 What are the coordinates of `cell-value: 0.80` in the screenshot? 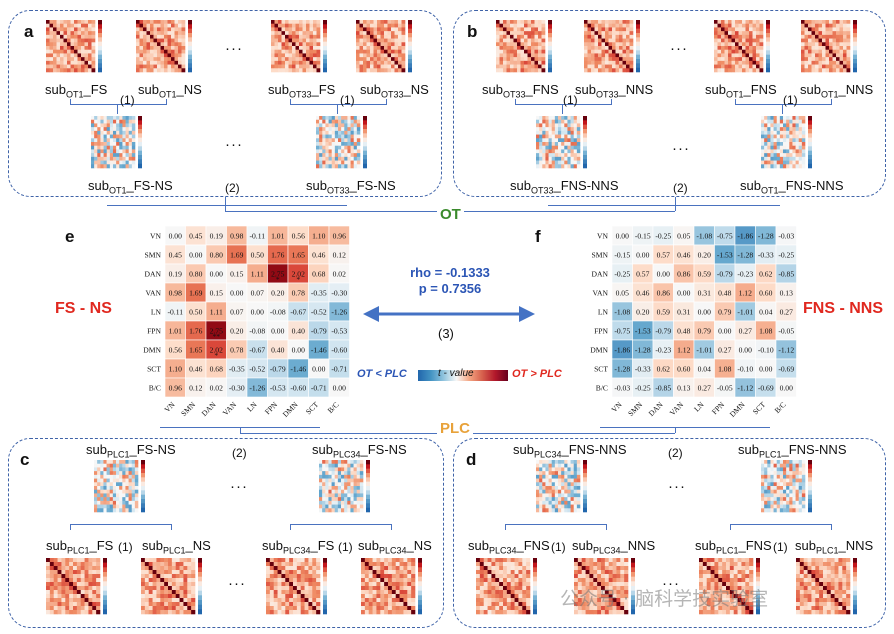 It's located at (195, 274).